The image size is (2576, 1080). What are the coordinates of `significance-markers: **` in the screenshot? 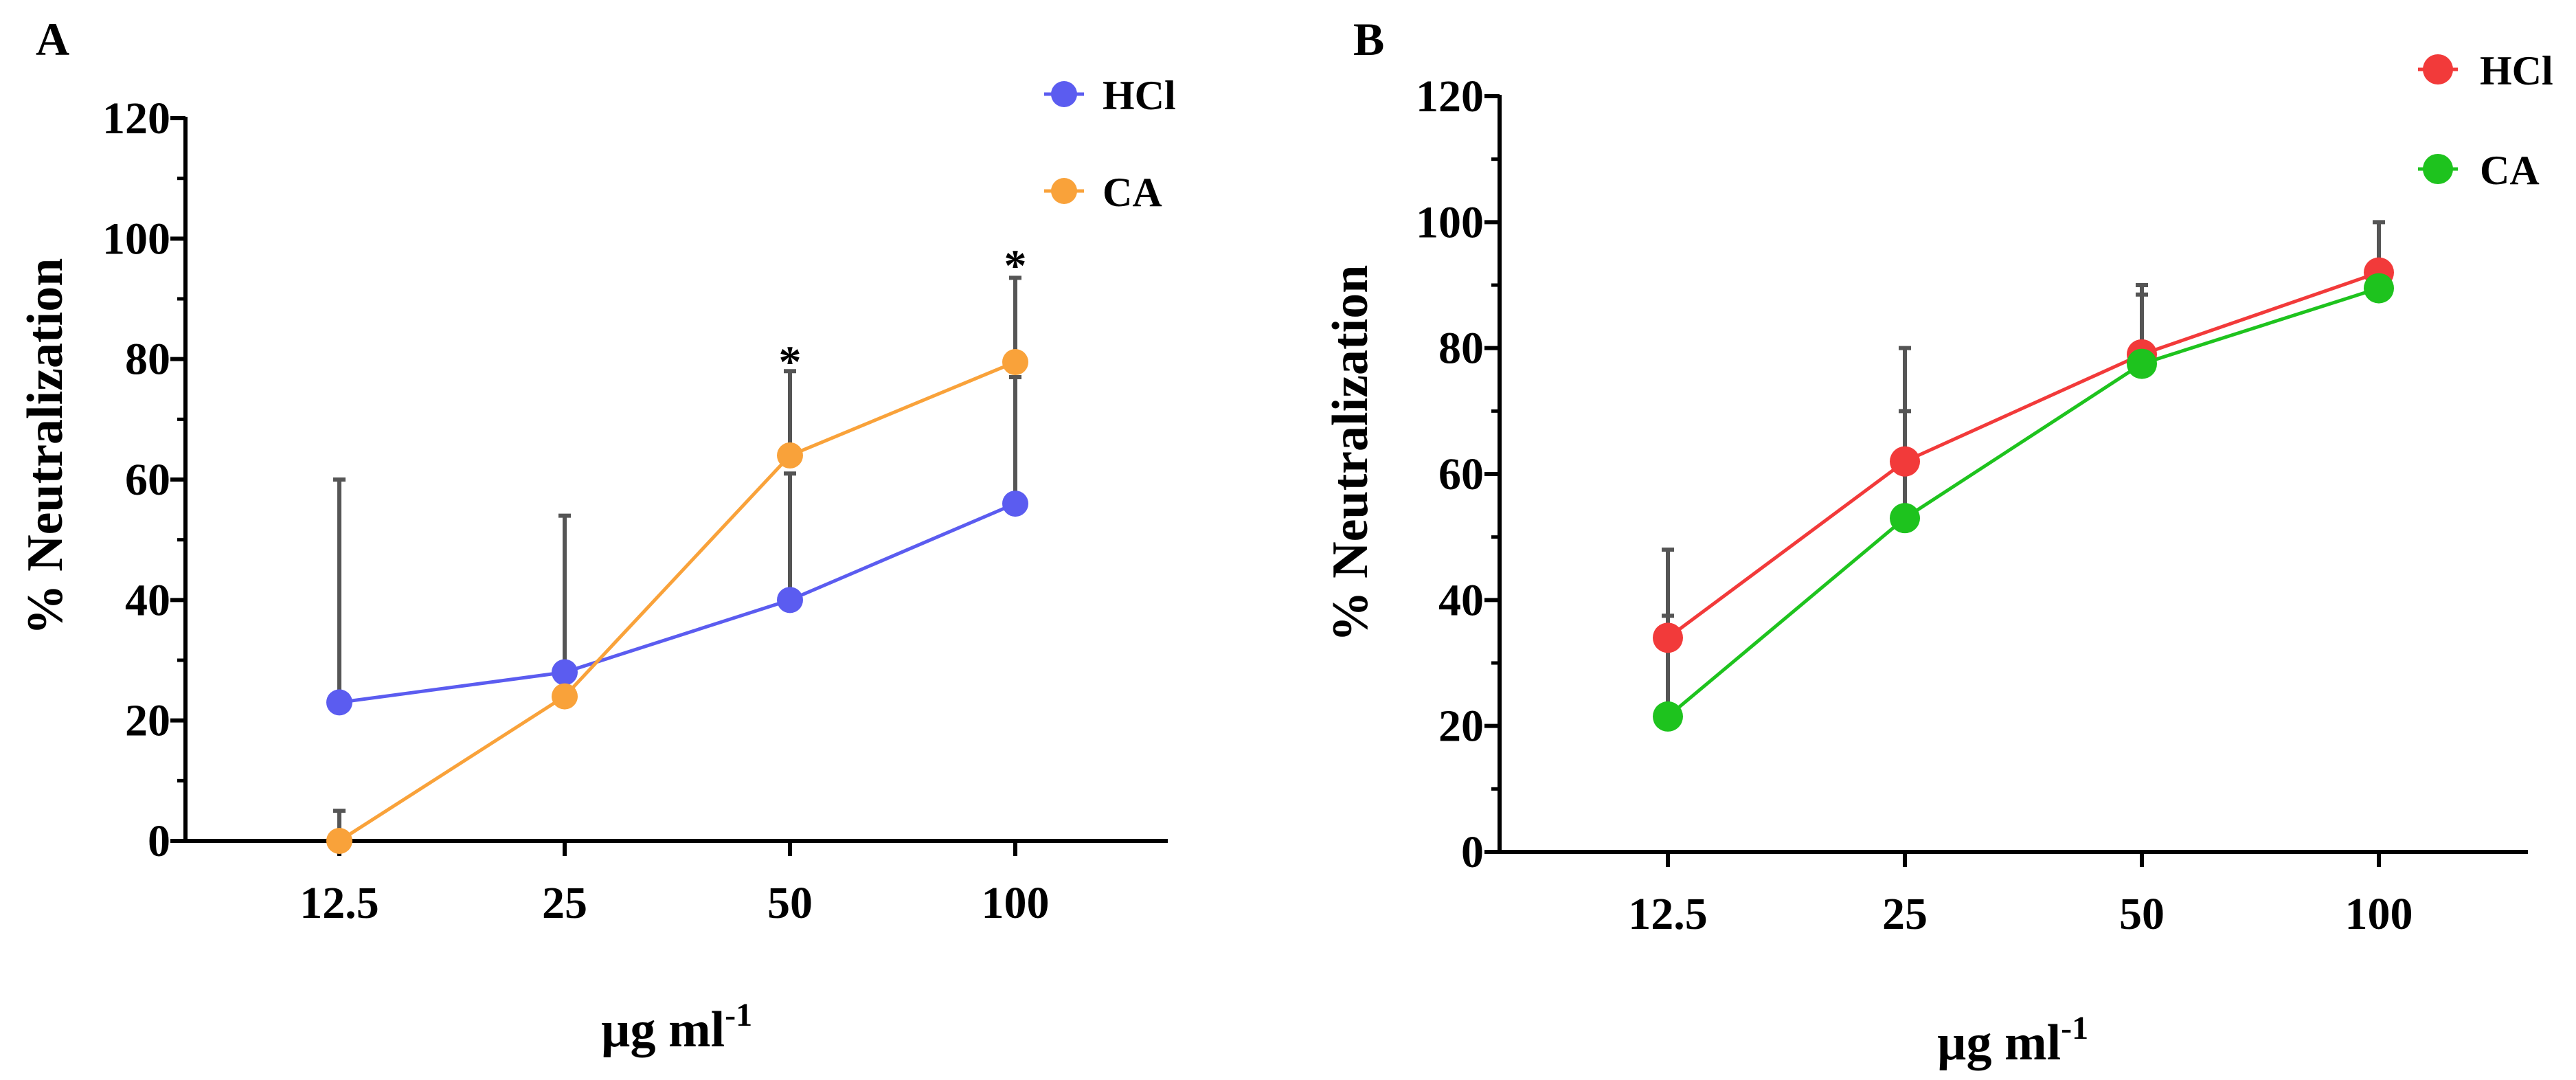 It's located at (903, 313).